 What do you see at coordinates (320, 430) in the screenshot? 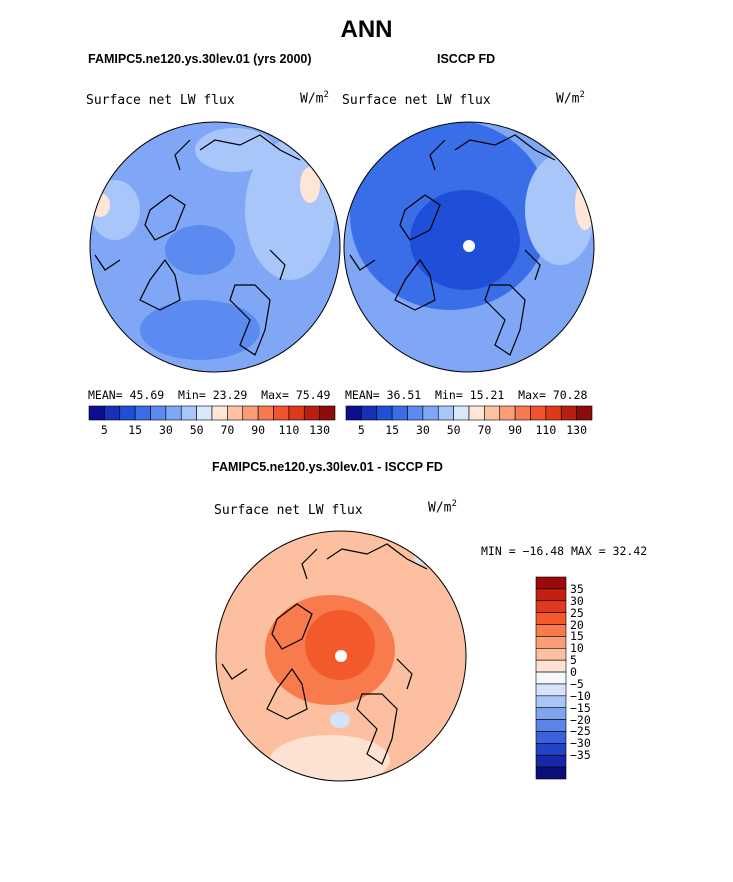
I see `panel1-colorbar-tick-label: 130` at bounding box center [320, 430].